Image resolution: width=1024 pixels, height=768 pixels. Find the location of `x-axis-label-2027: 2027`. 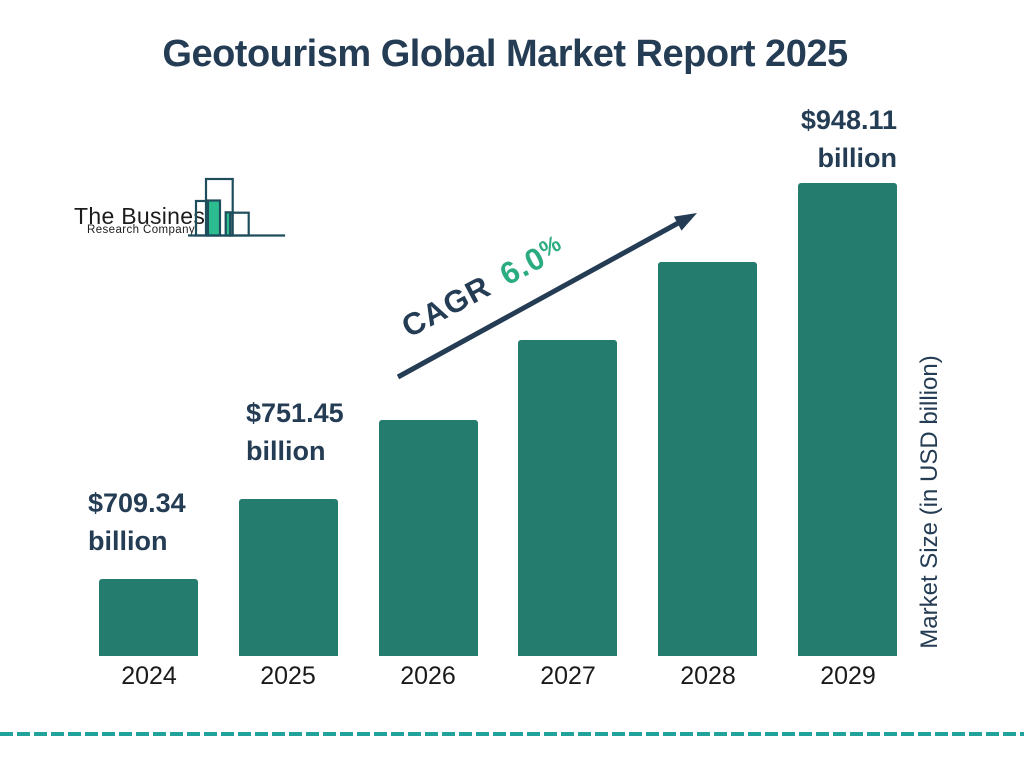

x-axis-label-2027: 2027 is located at coordinates (568, 676).